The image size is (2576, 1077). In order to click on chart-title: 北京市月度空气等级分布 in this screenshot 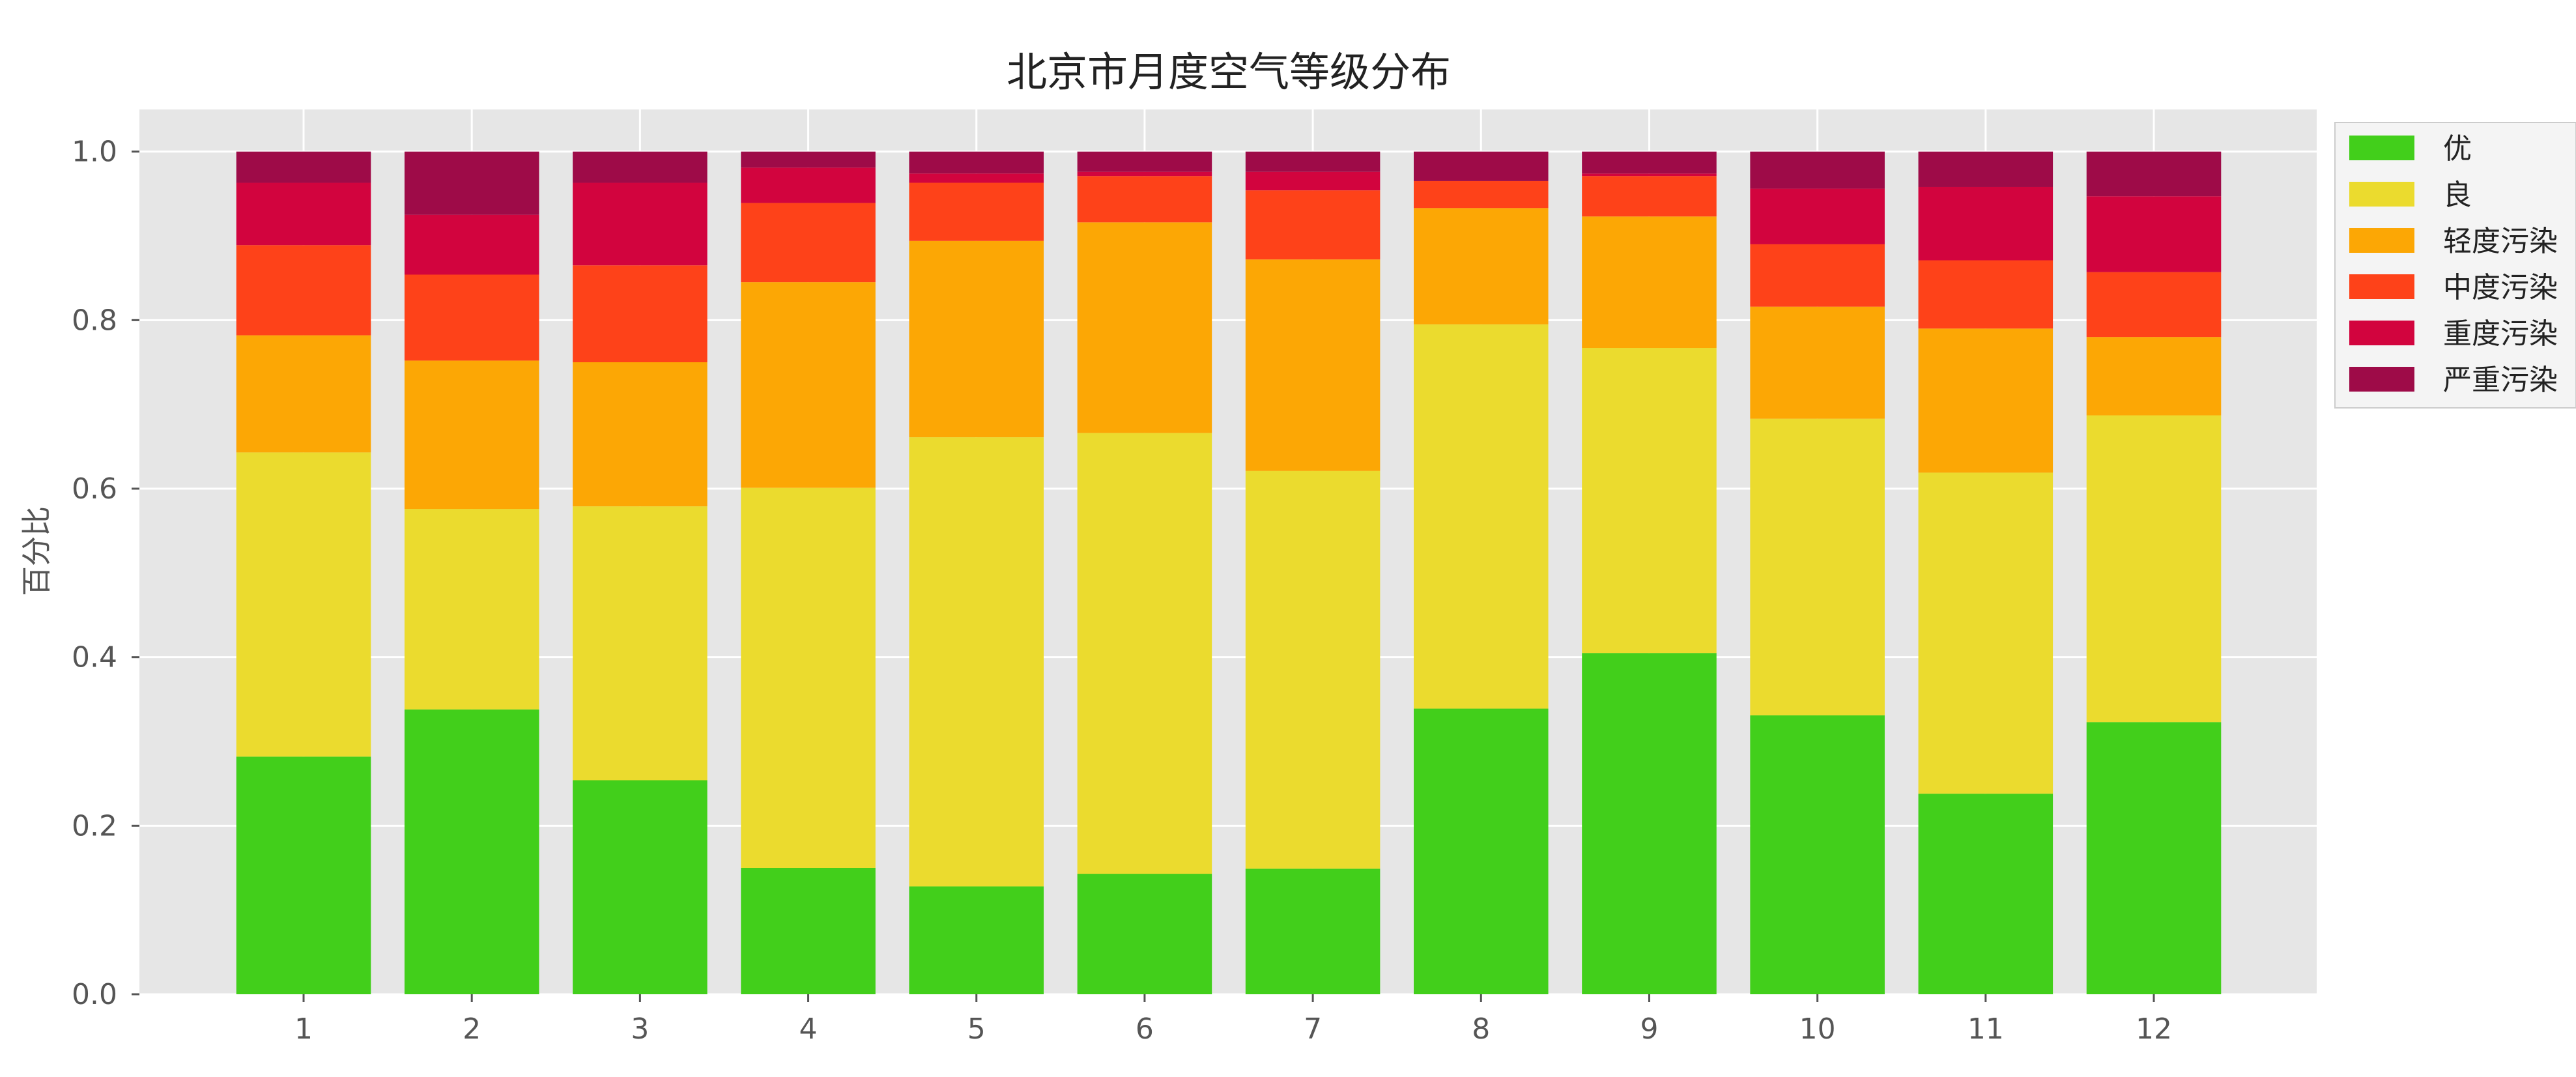, I will do `click(1229, 72)`.